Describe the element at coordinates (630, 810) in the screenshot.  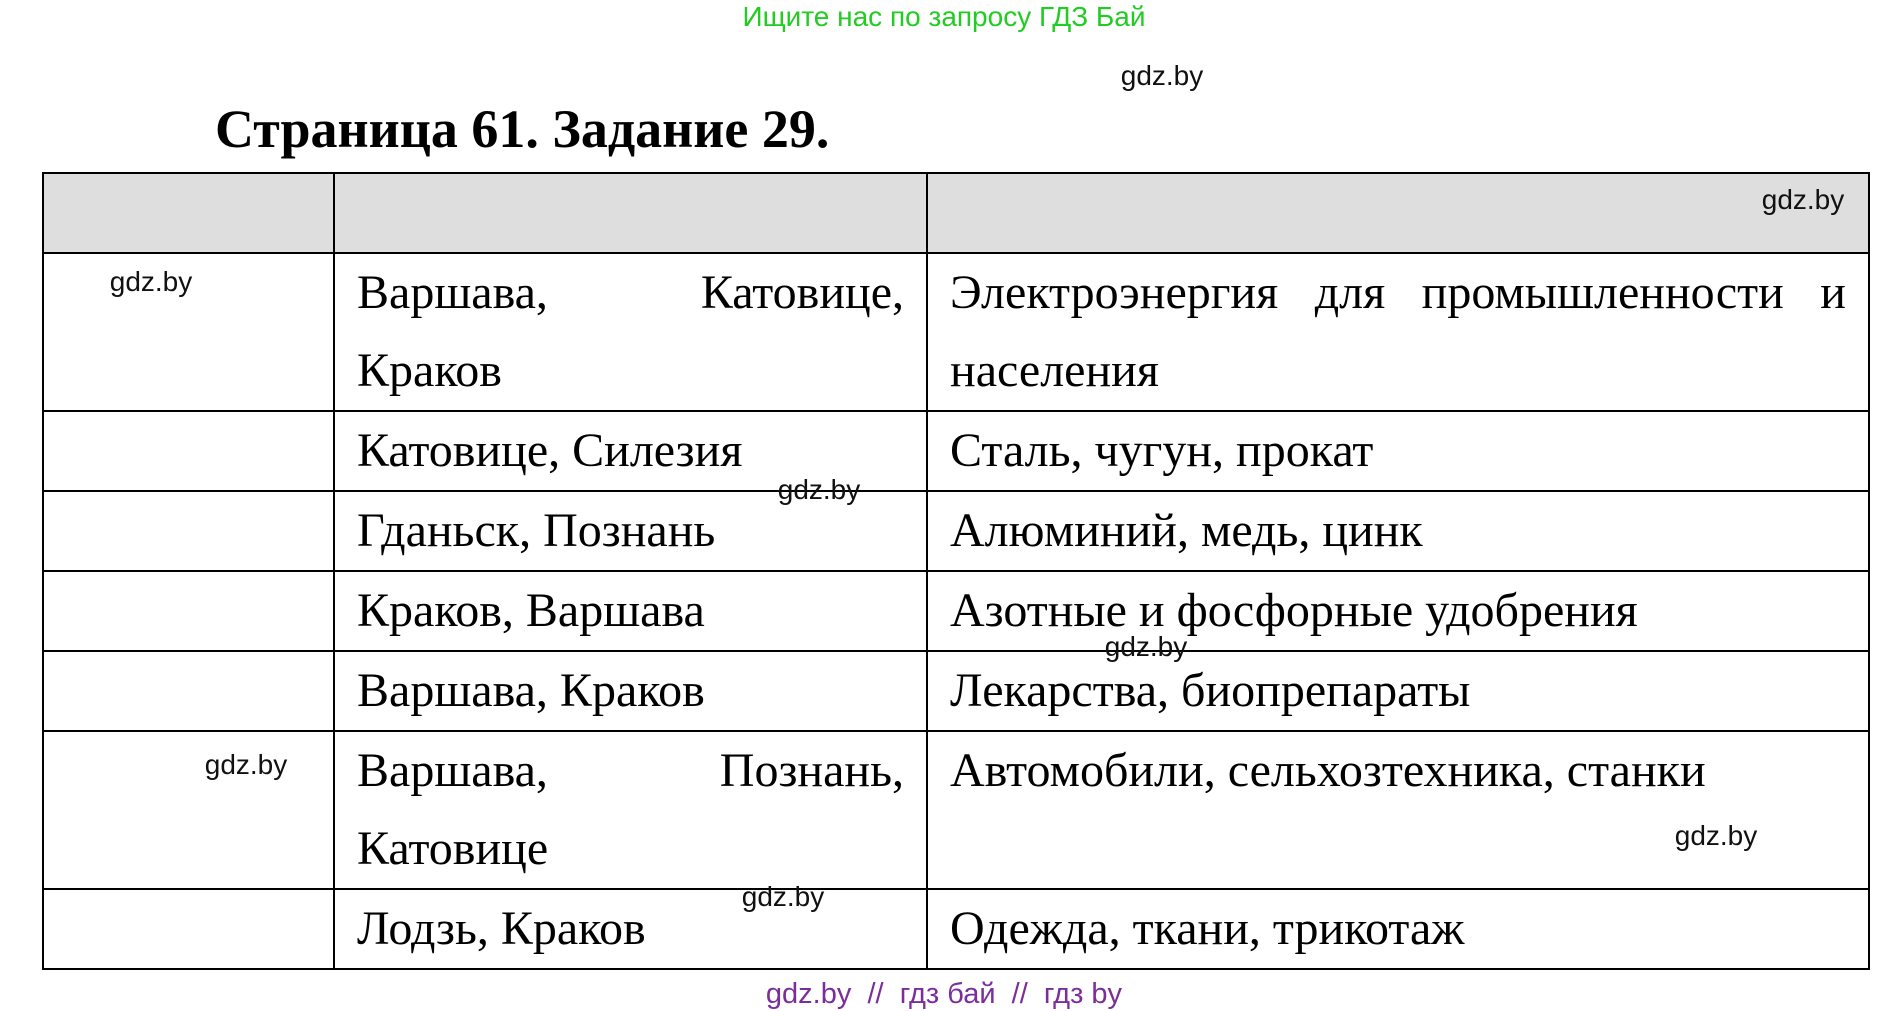
I see `table-cell: Варшава, Познань, Катовице` at that location.